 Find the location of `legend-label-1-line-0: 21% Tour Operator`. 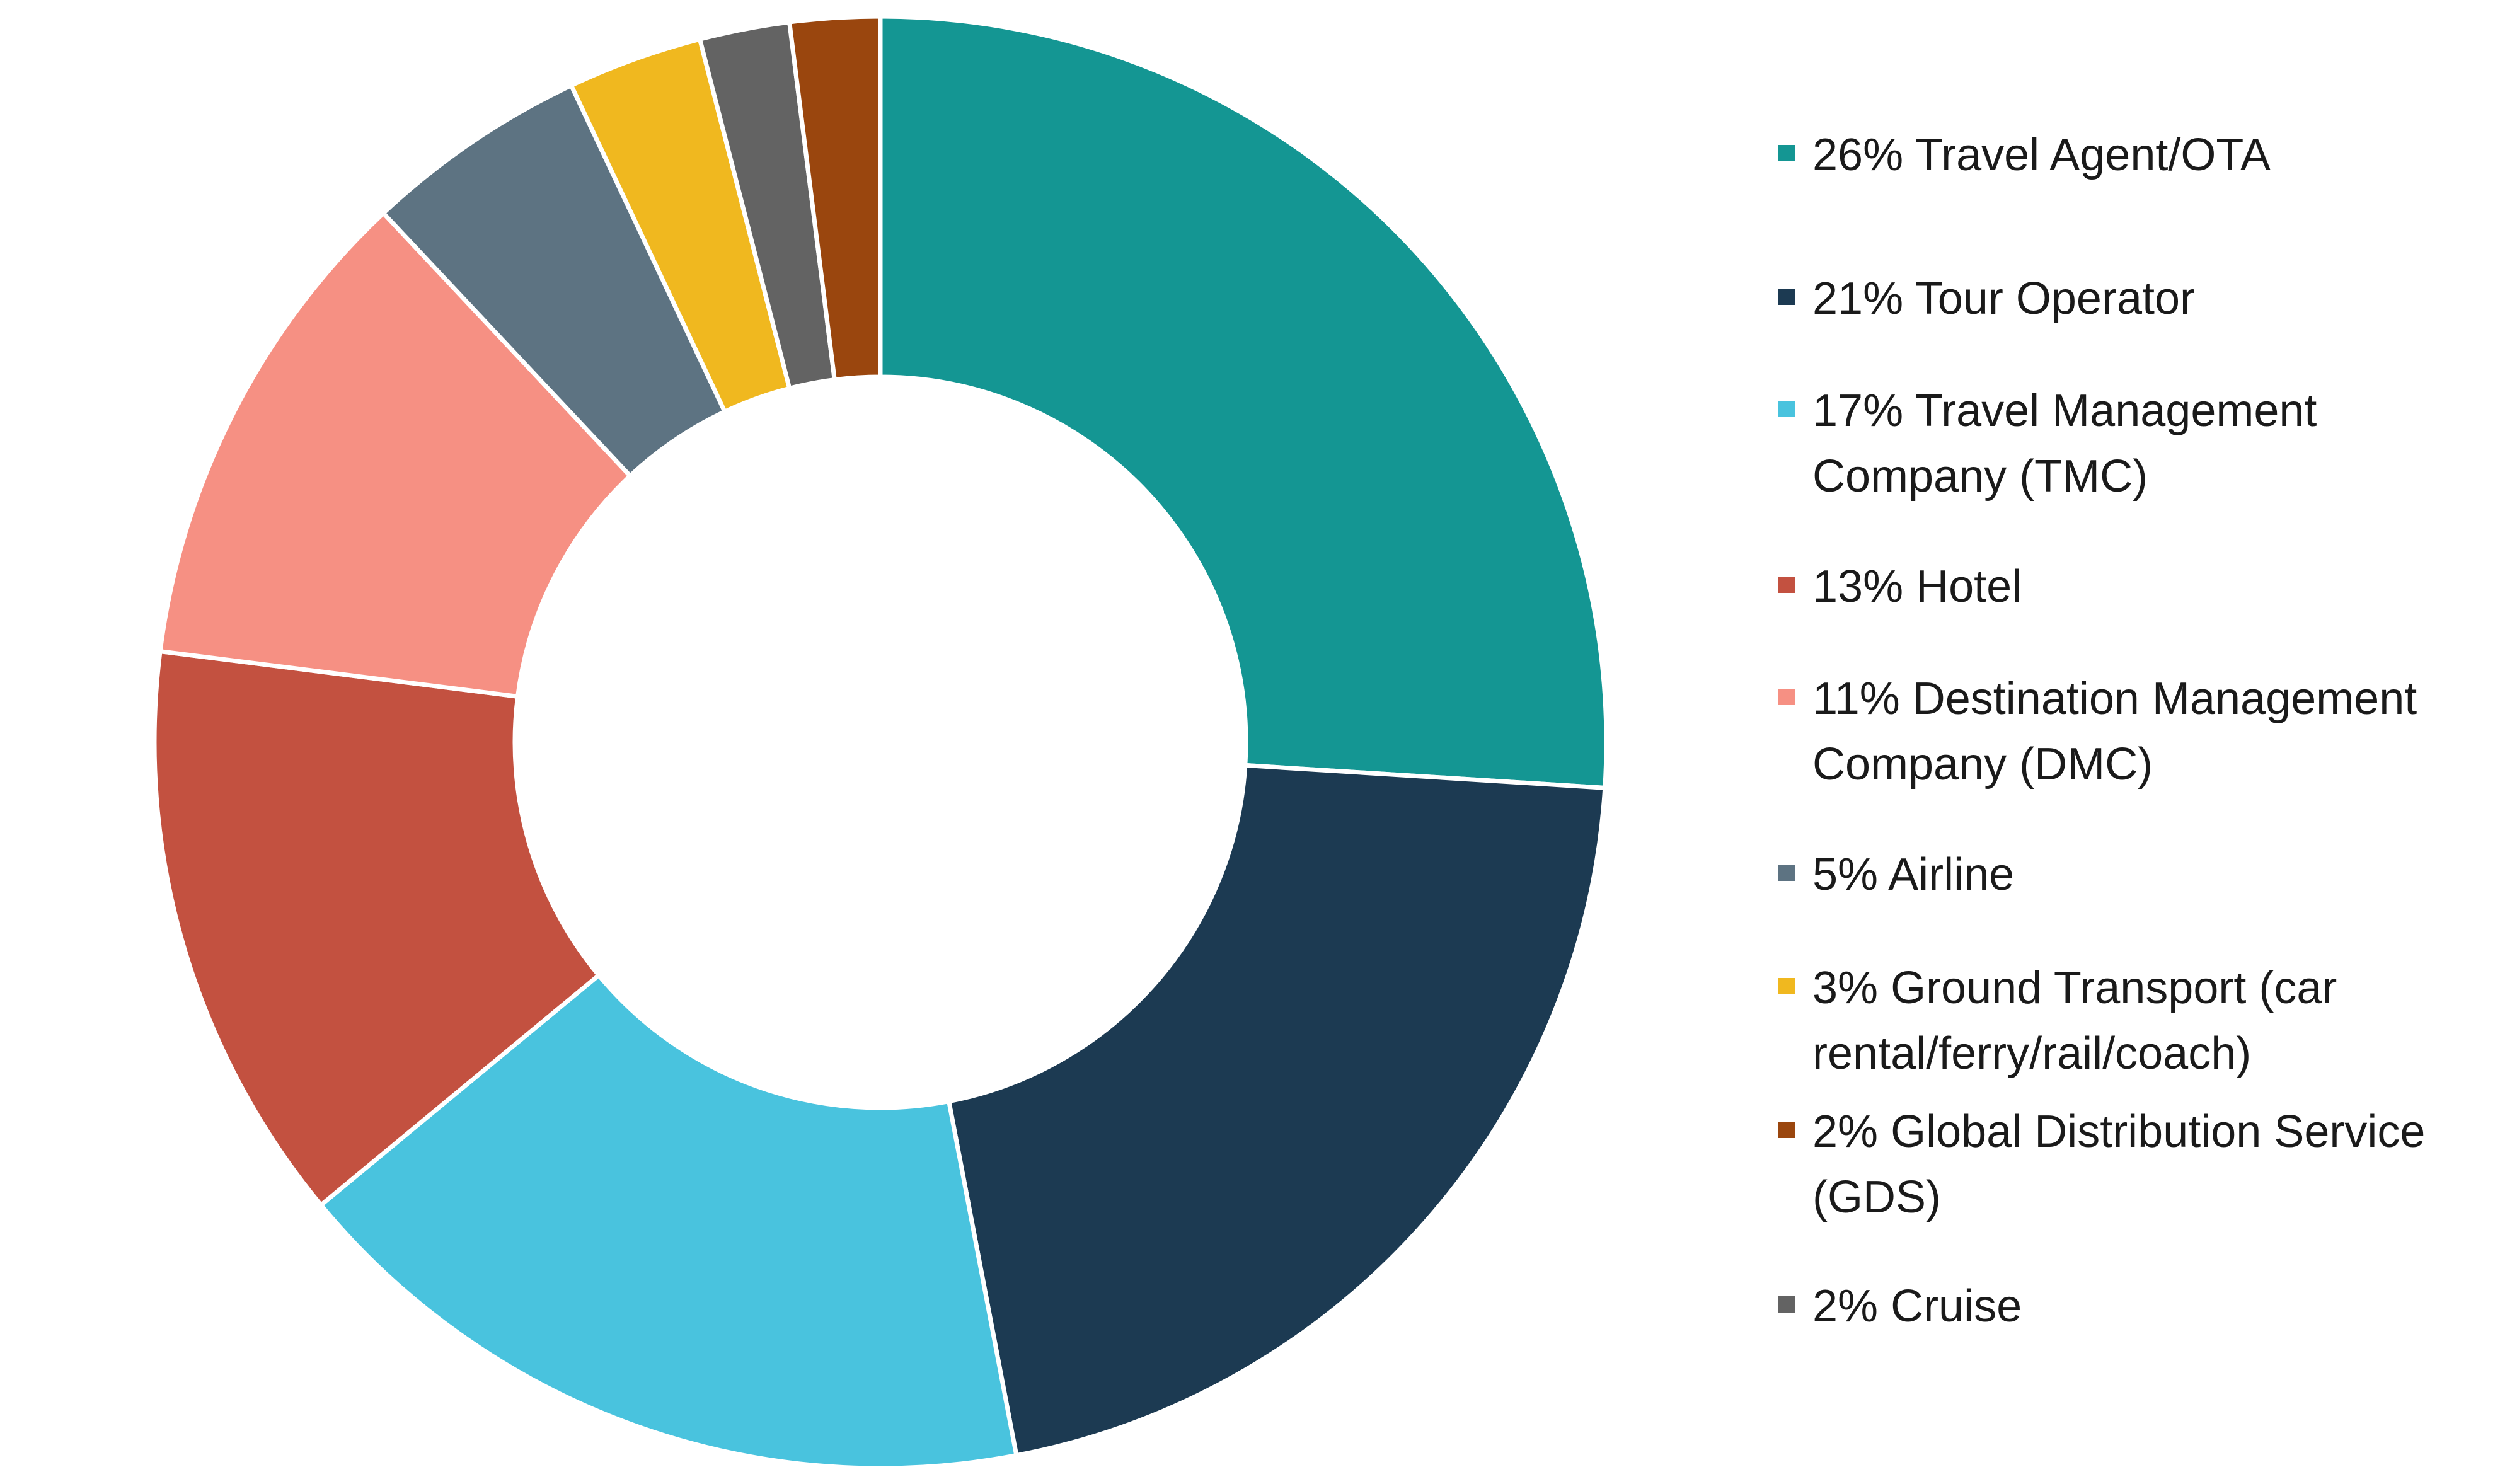

legend-label-1-line-0: 21% Tour Operator is located at coordinates (2003, 298).